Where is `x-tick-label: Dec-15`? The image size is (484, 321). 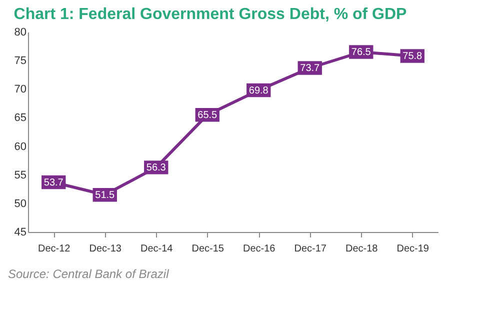 x-tick-label: Dec-15 is located at coordinates (208, 249).